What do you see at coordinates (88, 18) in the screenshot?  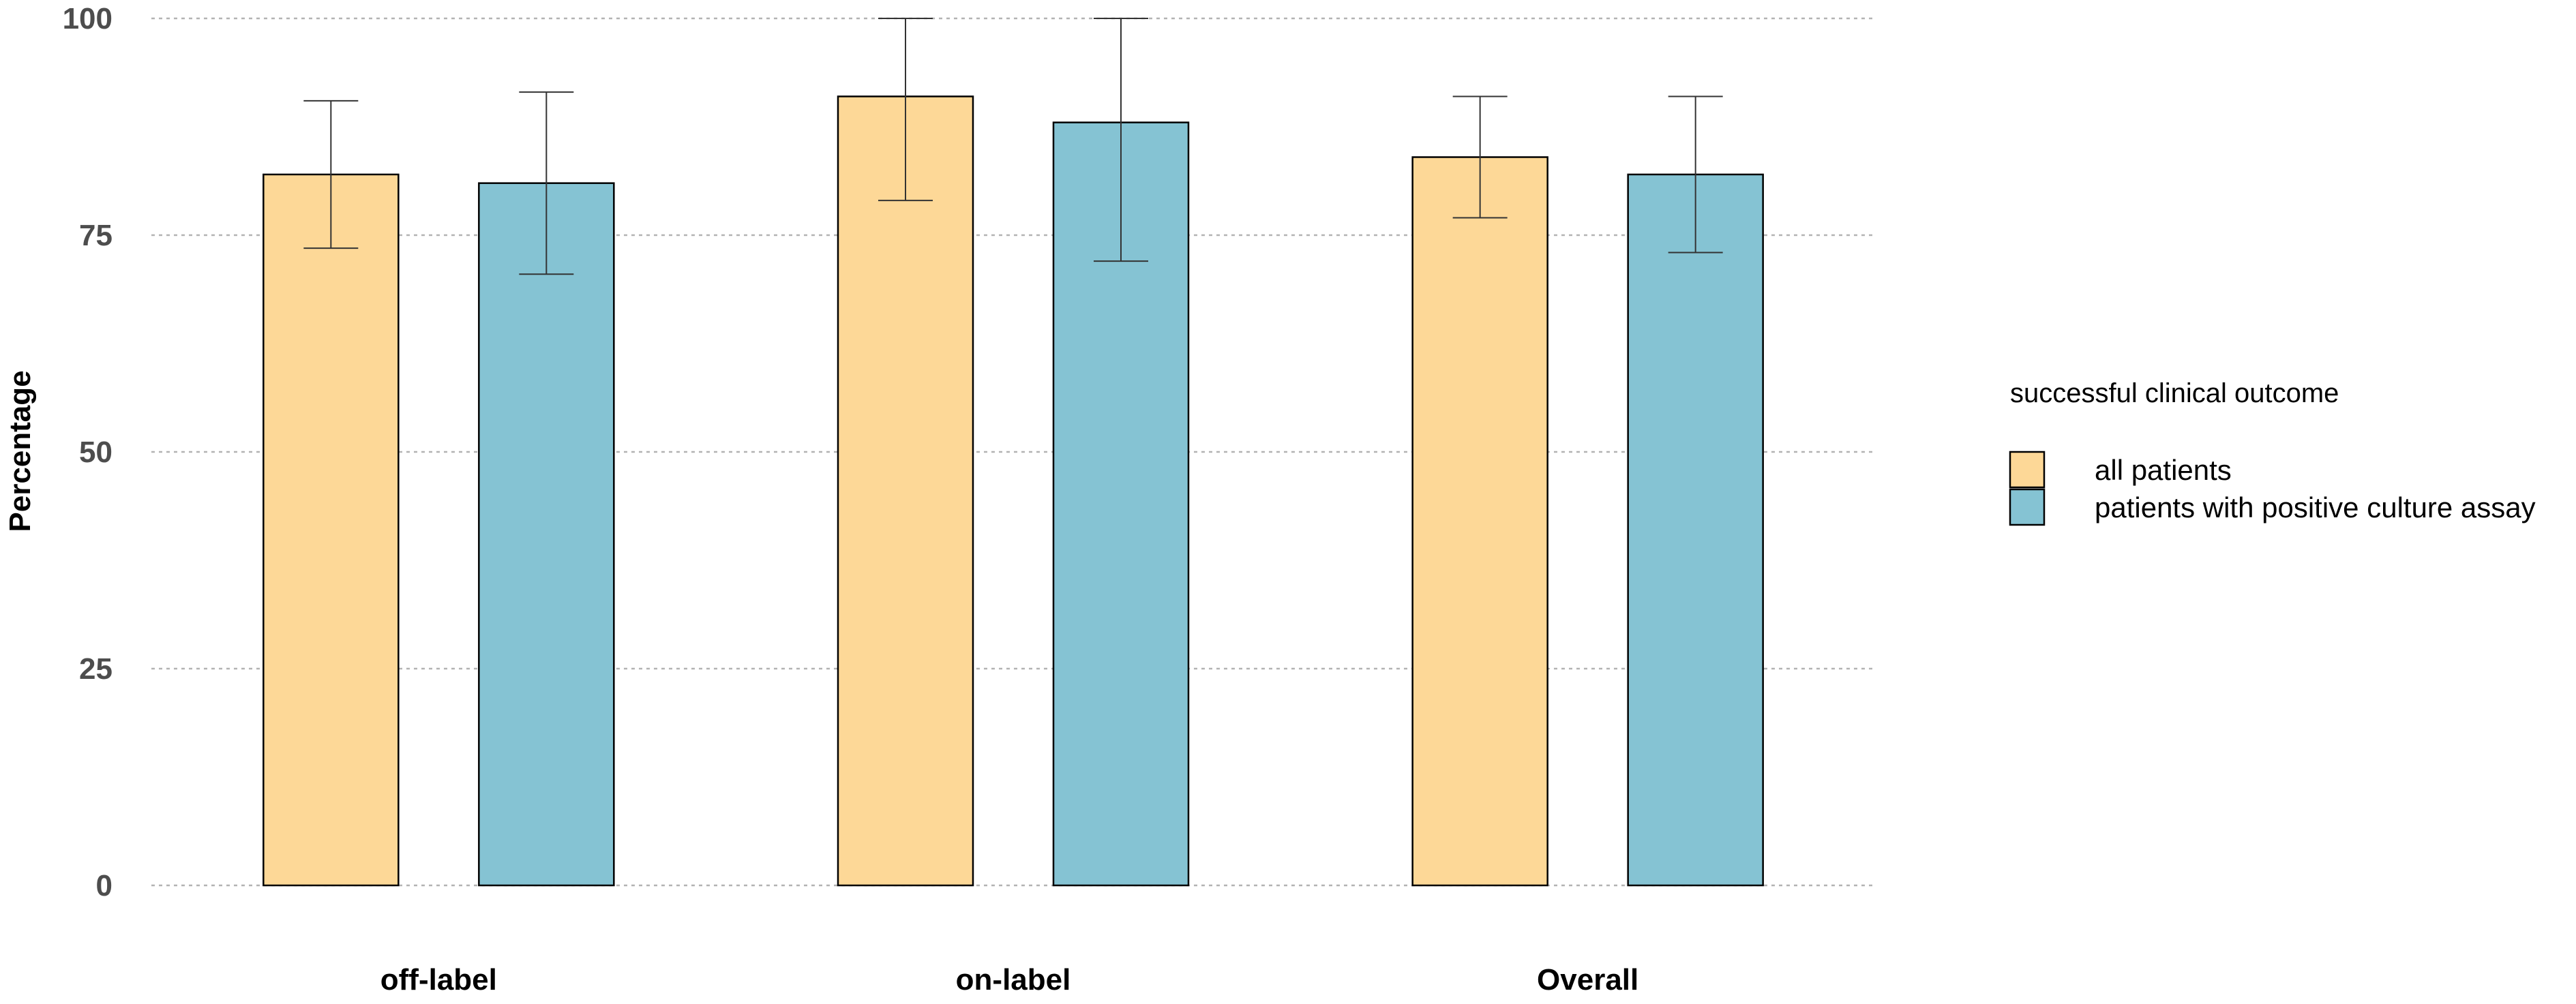 I see `y-tick-label: 100` at bounding box center [88, 18].